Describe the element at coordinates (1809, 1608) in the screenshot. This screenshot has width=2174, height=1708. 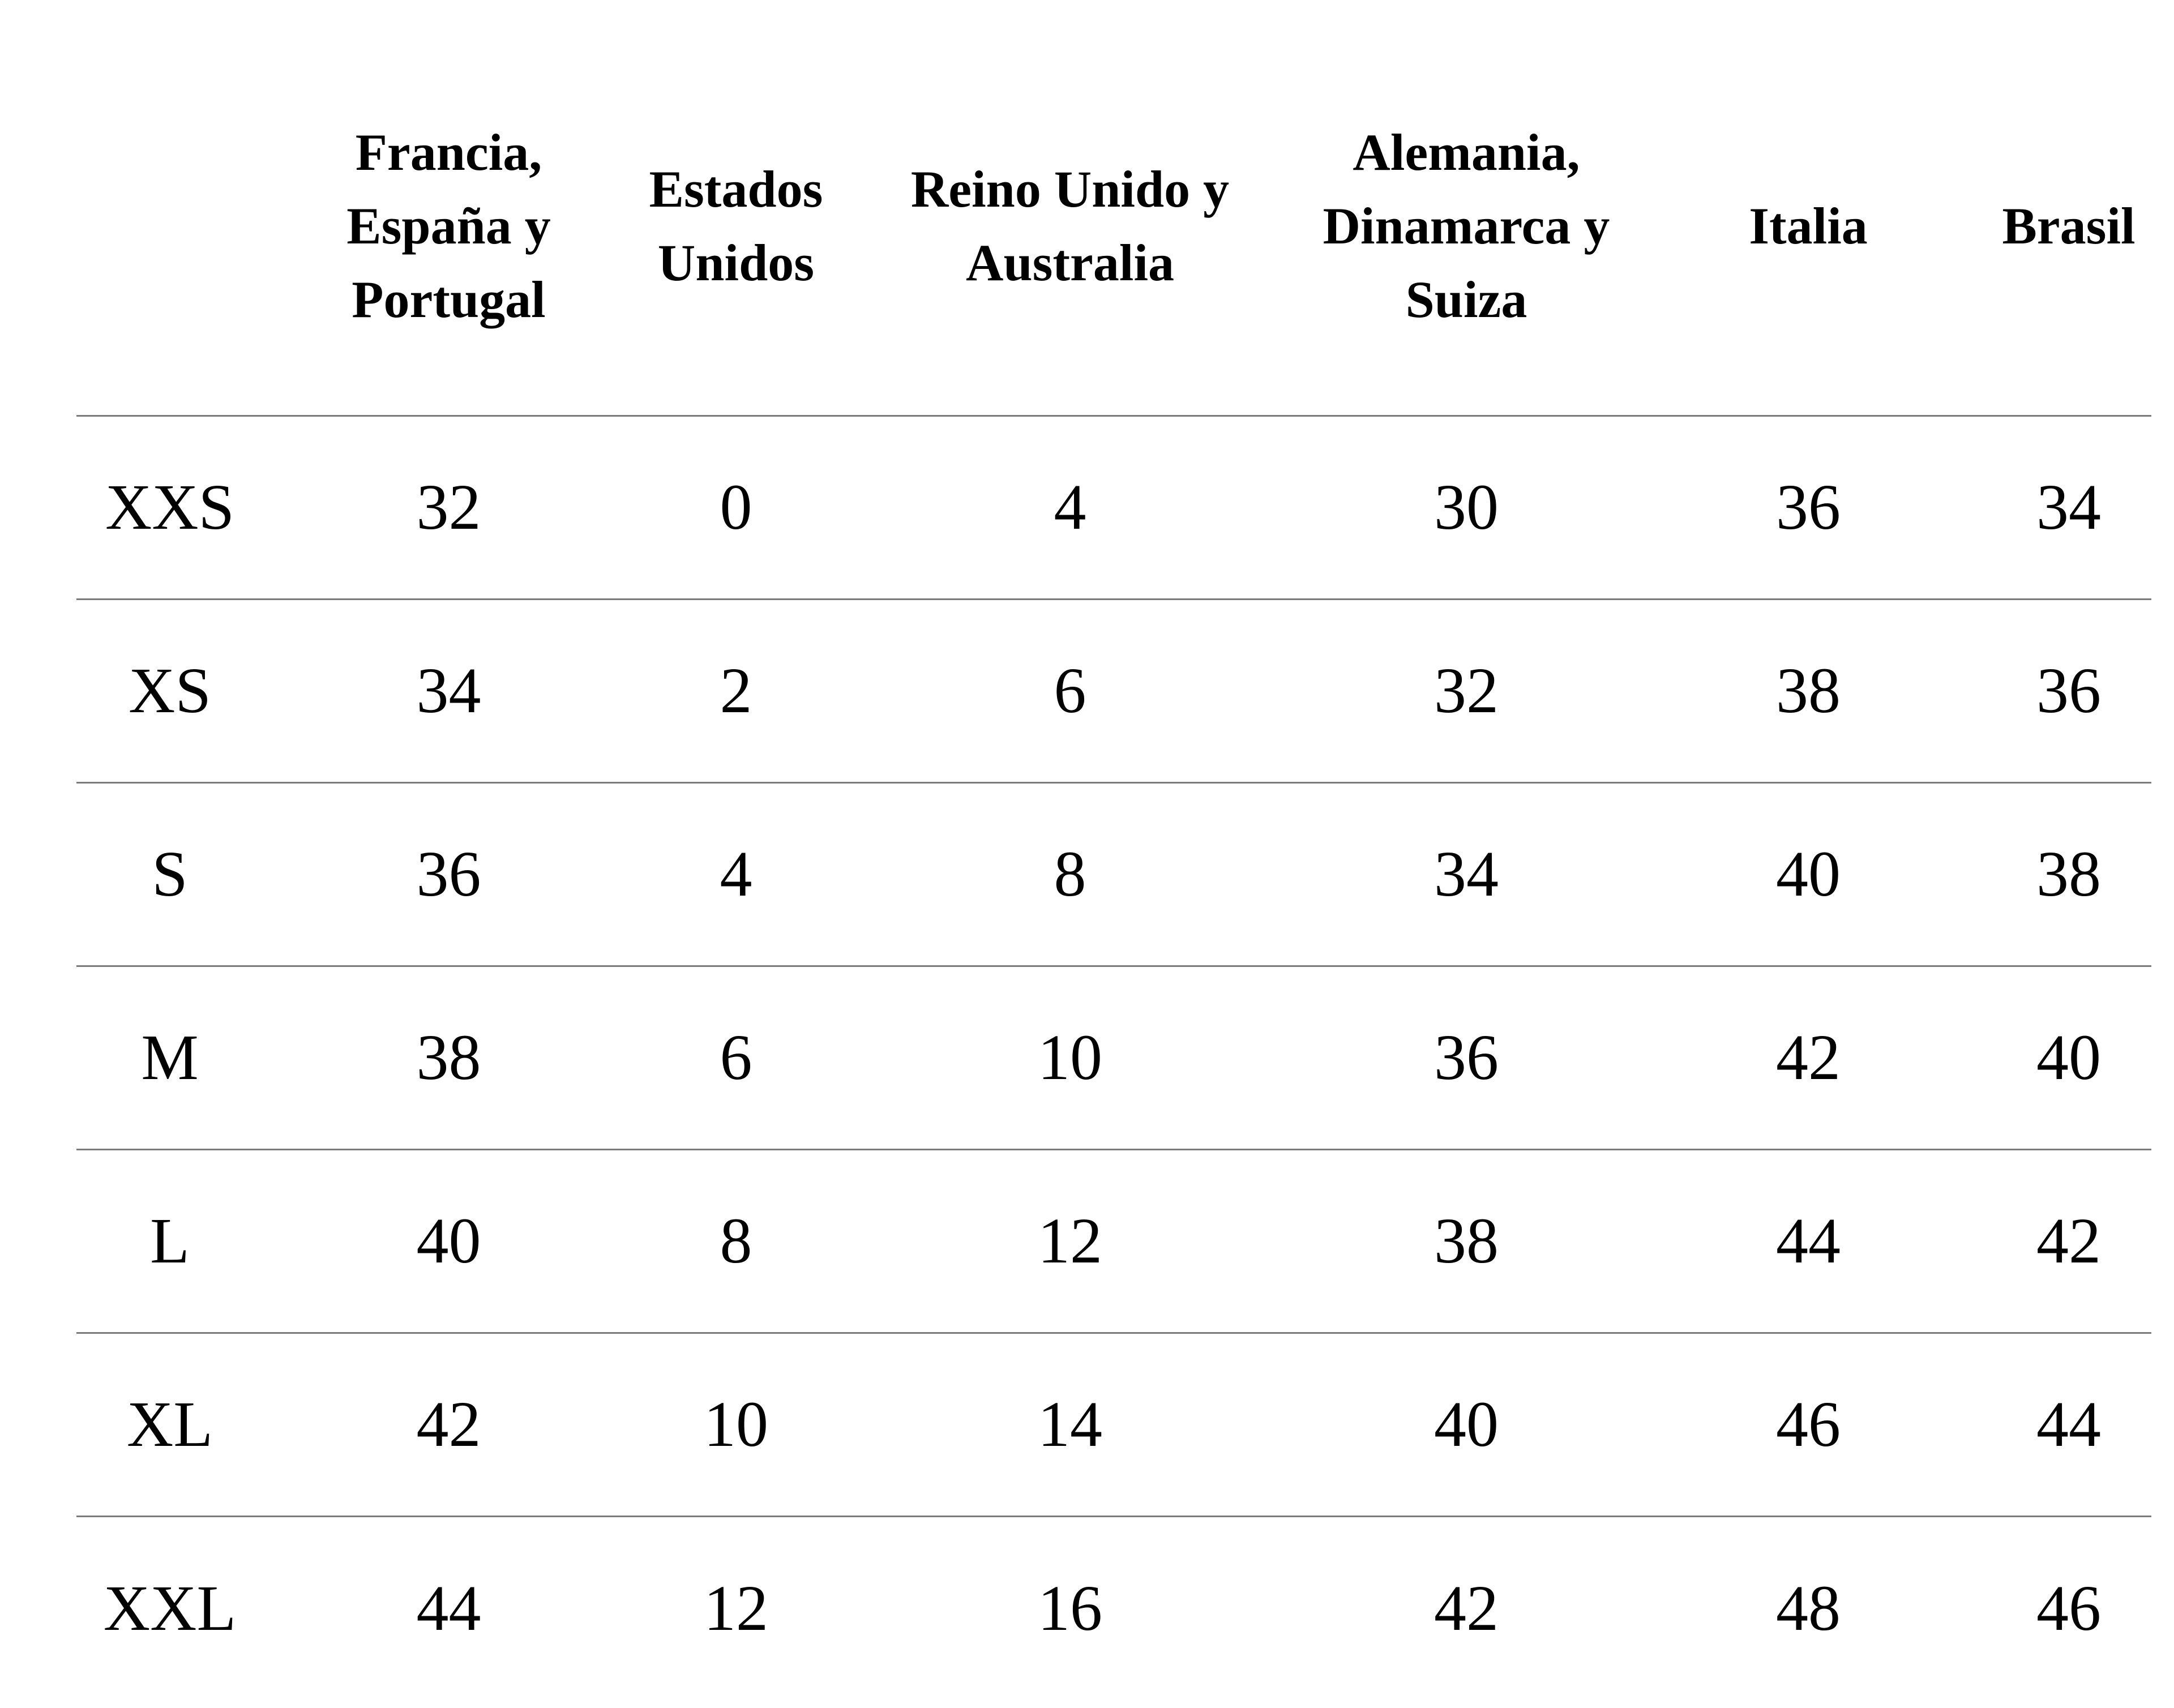
I see `table-cell: 48` at that location.